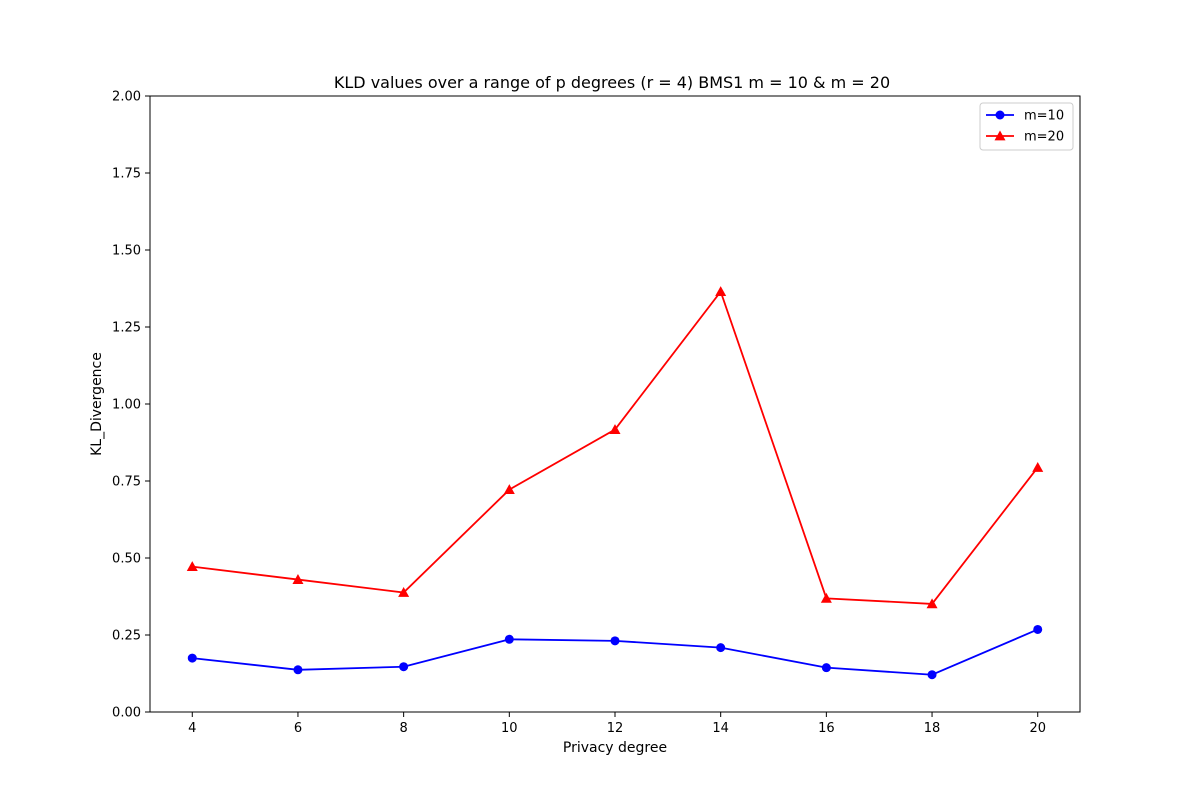 The image size is (1200, 800). What do you see at coordinates (720, 728) in the screenshot?
I see `x-tick-label: 14` at bounding box center [720, 728].